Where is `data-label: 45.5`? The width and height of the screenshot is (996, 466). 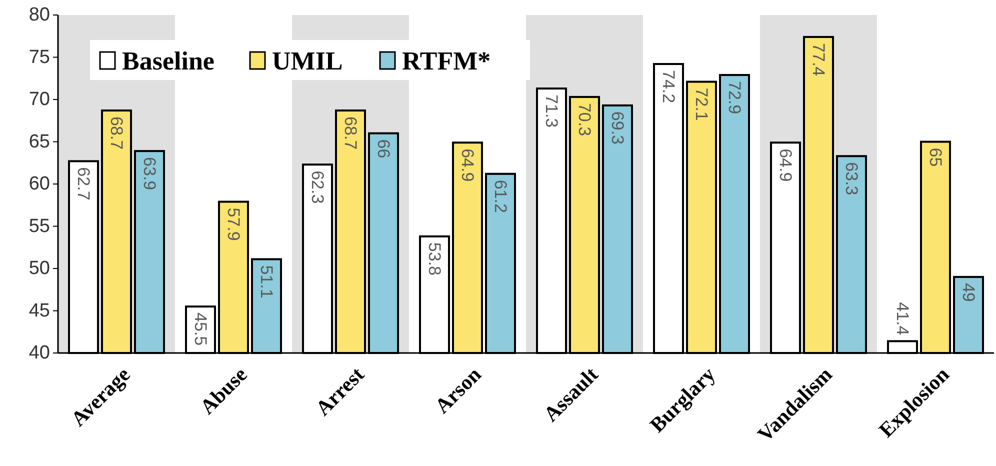 data-label: 45.5 is located at coordinates (200, 329).